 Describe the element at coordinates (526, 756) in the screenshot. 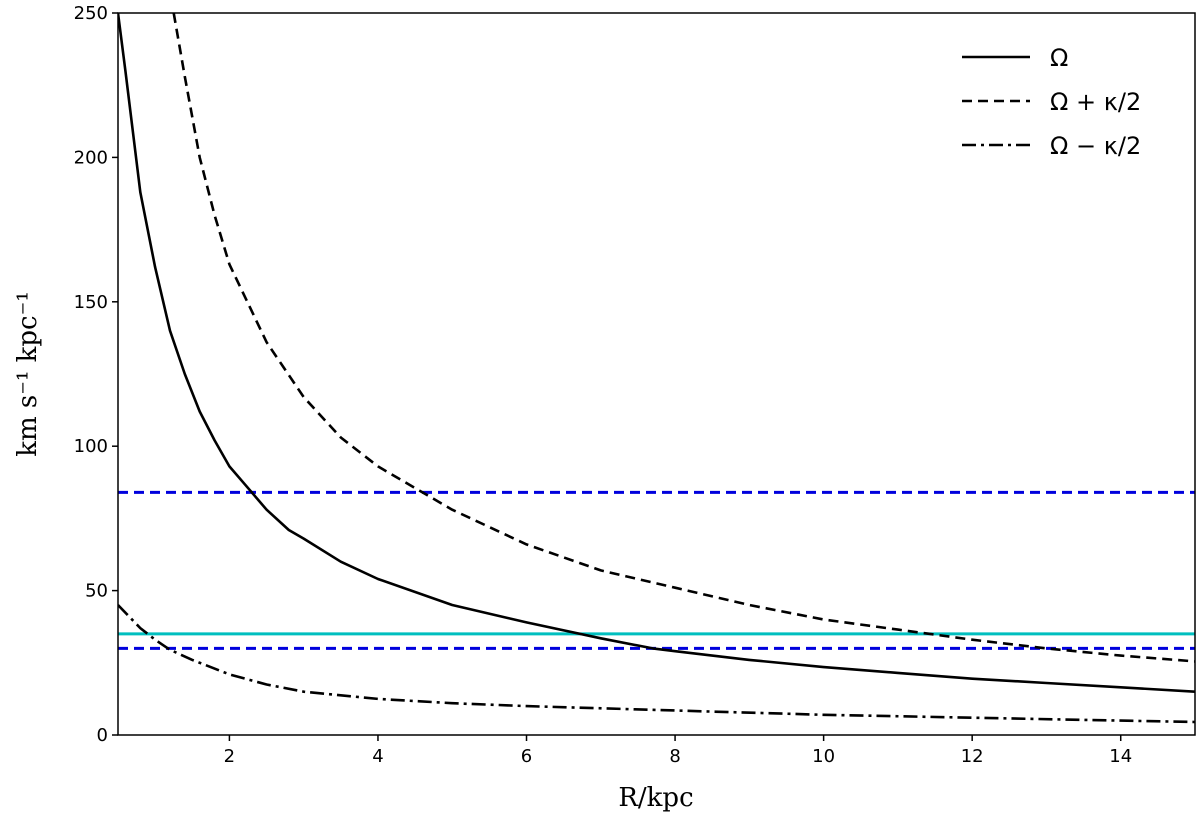

I see `x-tick-label: 6` at that location.